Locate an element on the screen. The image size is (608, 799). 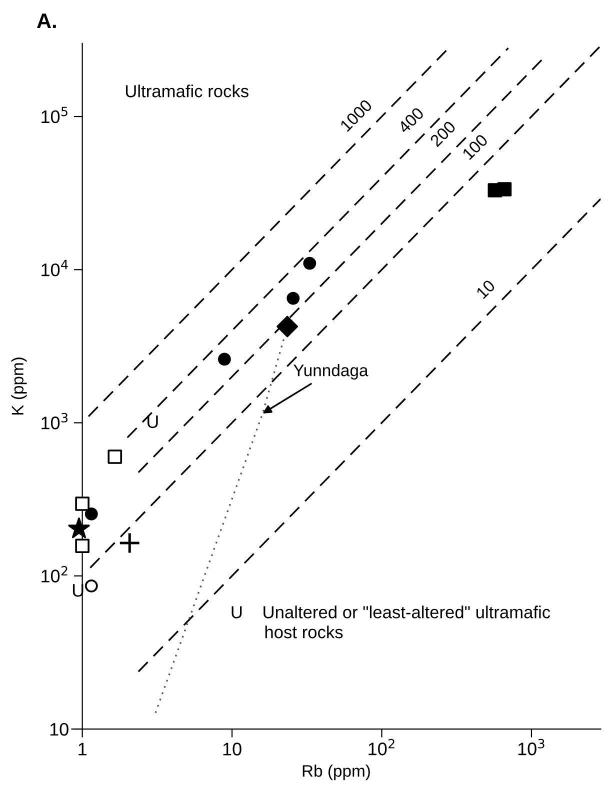
y-tick-label: 10$^{3}$ is located at coordinates (55, 421).